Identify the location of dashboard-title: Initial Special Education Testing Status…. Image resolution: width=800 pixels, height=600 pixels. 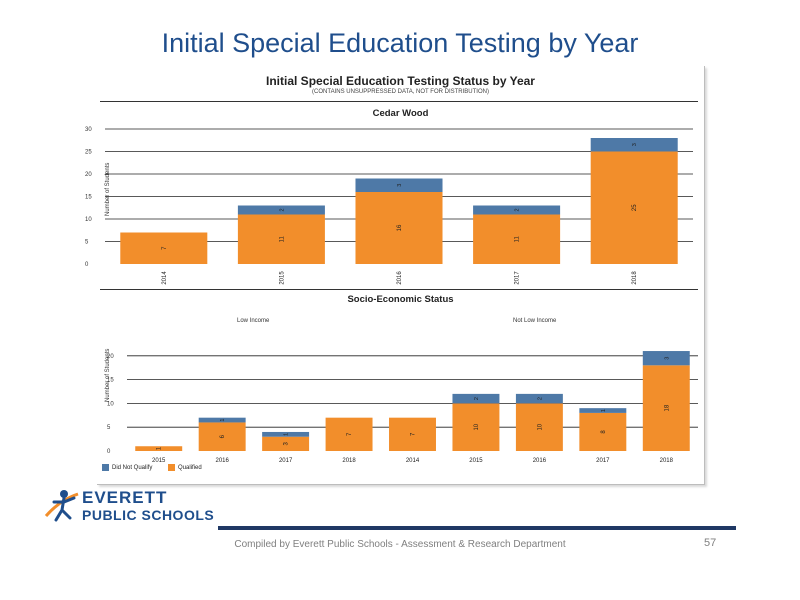
(400, 81).